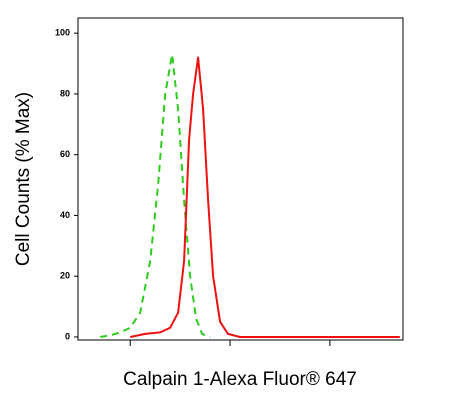 The width and height of the screenshot is (462, 403). Describe the element at coordinates (240, 379) in the screenshot. I see `x-axis-label: Calpain 1-Alexa Fluor® 647` at that location.